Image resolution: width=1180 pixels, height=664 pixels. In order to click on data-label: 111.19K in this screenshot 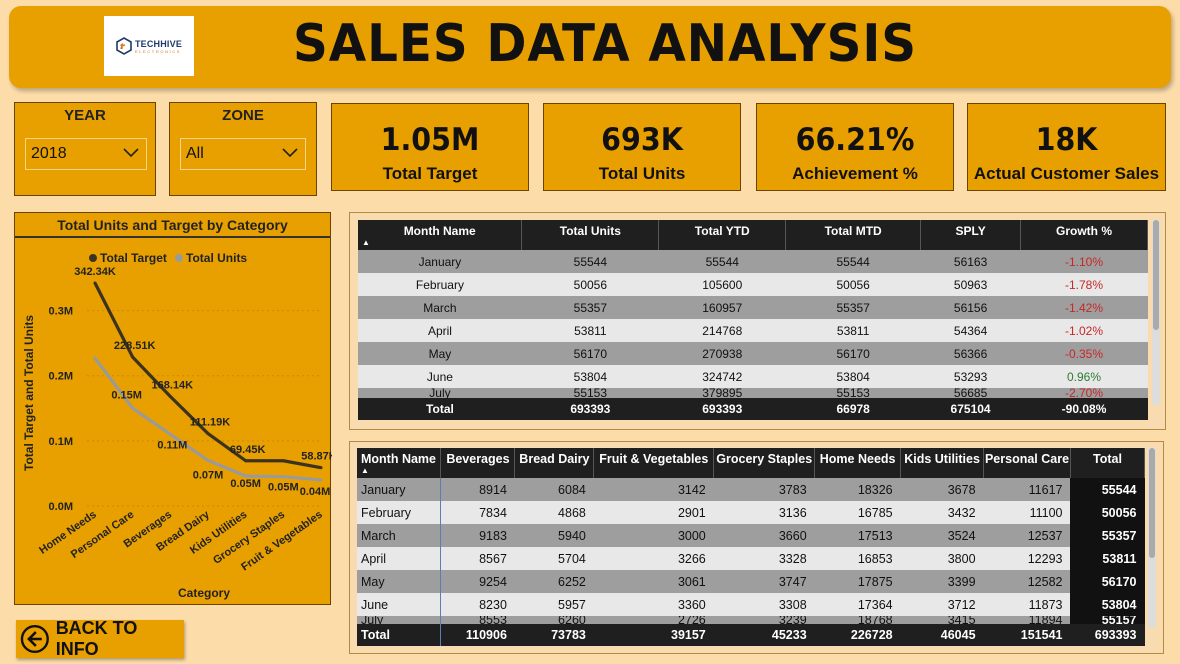, I will do `click(210, 423)`.